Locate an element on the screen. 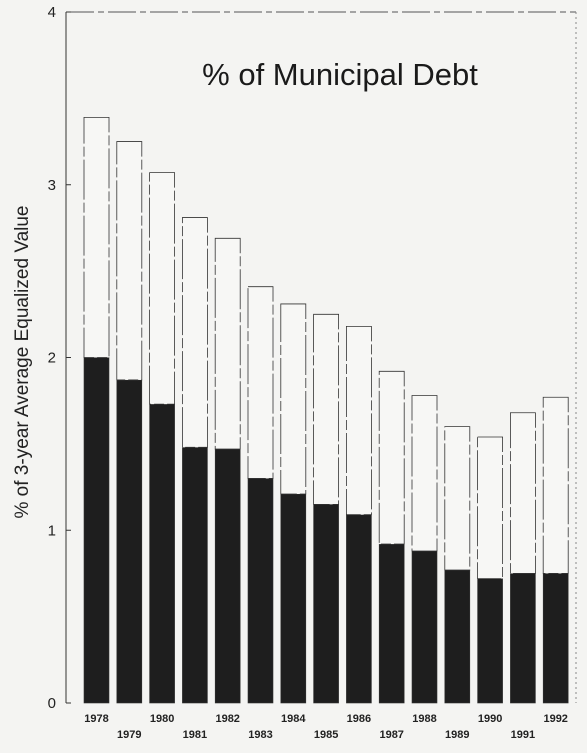 This screenshot has height=753, width=587. x-tick-label: 1988 is located at coordinates (424, 719).